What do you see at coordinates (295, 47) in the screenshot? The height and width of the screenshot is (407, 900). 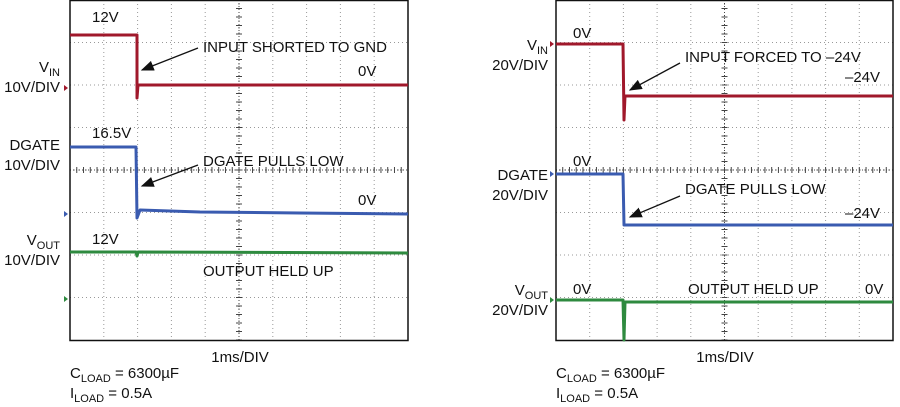 I see `annotation: INPUT SHORTED TO GND` at bounding box center [295, 47].